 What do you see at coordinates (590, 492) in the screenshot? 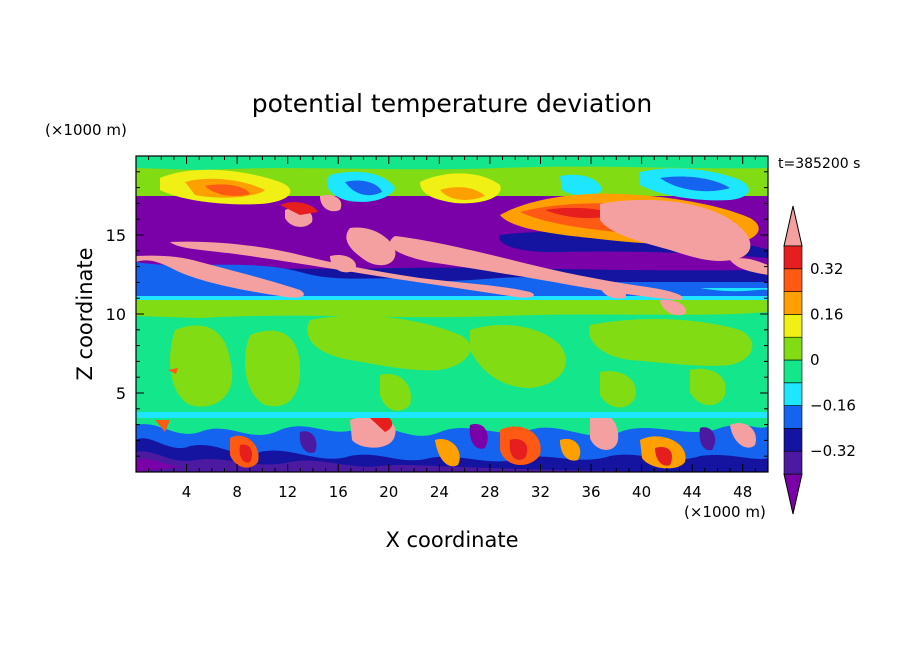
I see `x-tick-label: 36` at bounding box center [590, 492].